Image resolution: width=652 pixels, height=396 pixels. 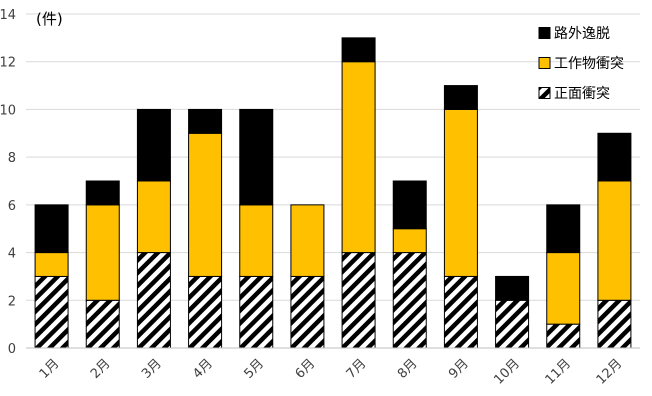 What do you see at coordinates (49, 19) in the screenshot?
I see `y-axis-unit-label: (件)` at bounding box center [49, 19].